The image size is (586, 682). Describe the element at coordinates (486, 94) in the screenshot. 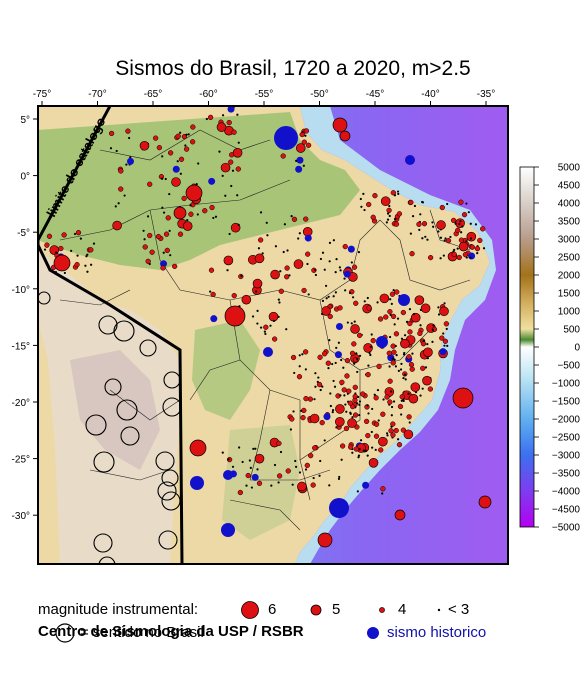

I see `lon-tick-label: -35°` at that location.